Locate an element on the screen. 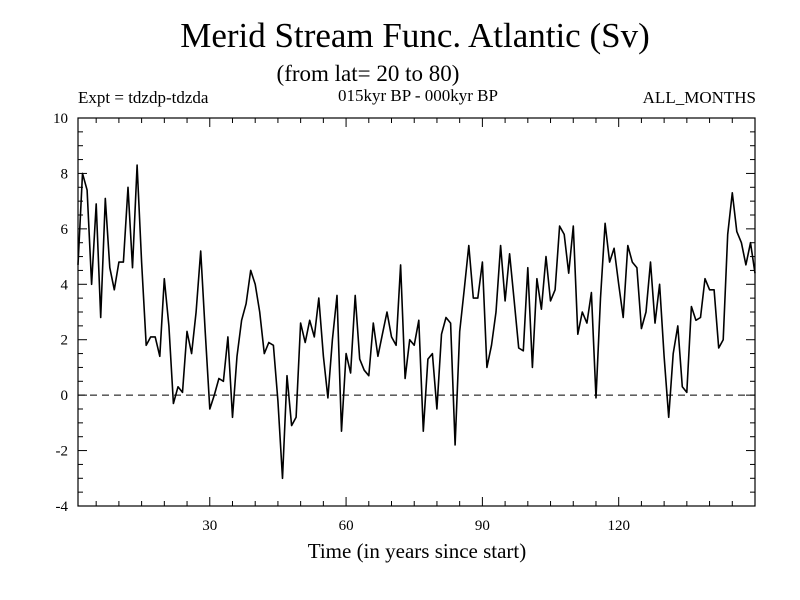 The image size is (800, 600). y-tick-label: 10 is located at coordinates (60, 119).